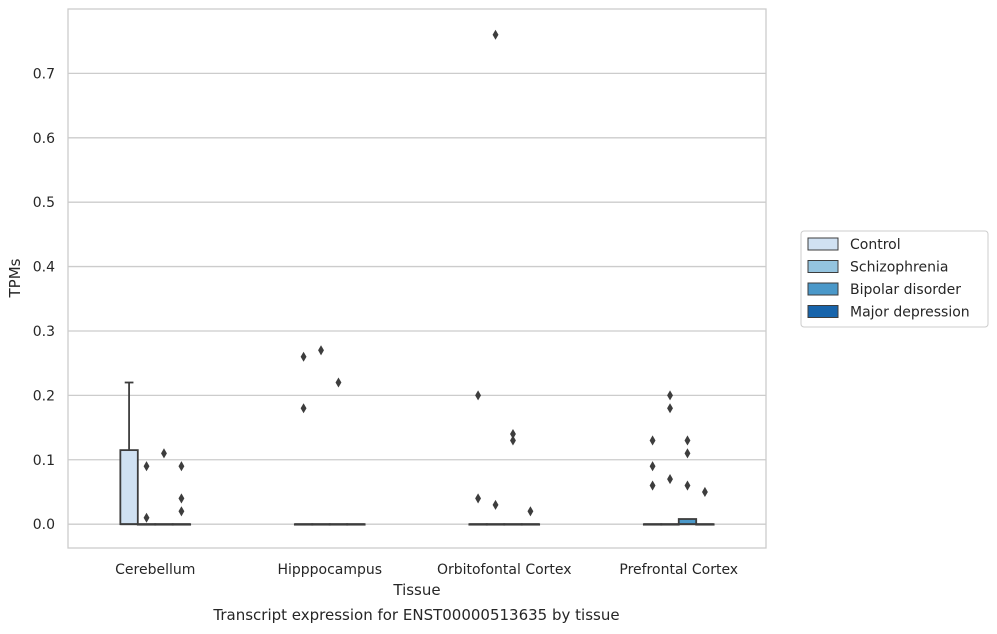 The width and height of the screenshot is (997, 634). Describe the element at coordinates (44, 139) in the screenshot. I see `y-tick-label: 0.6` at that location.